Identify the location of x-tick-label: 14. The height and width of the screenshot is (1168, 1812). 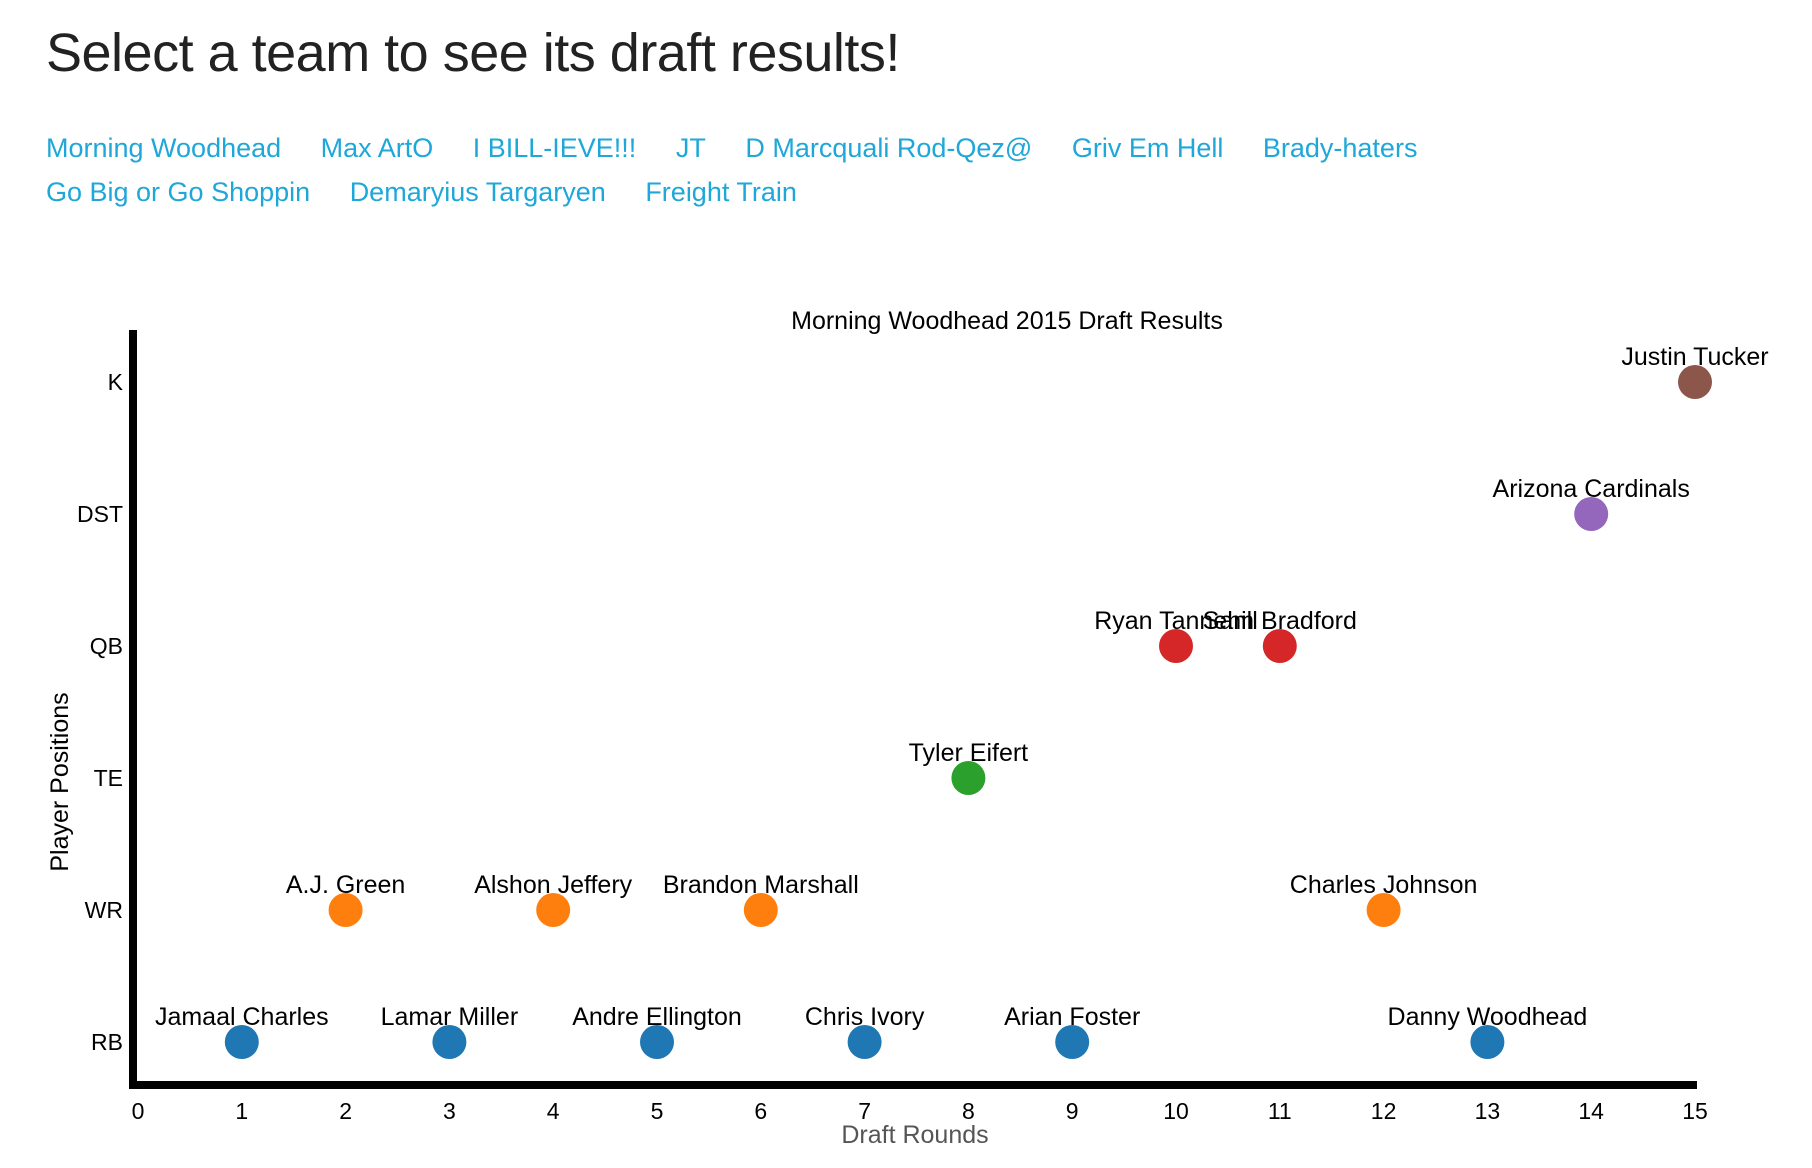
(1591, 1111).